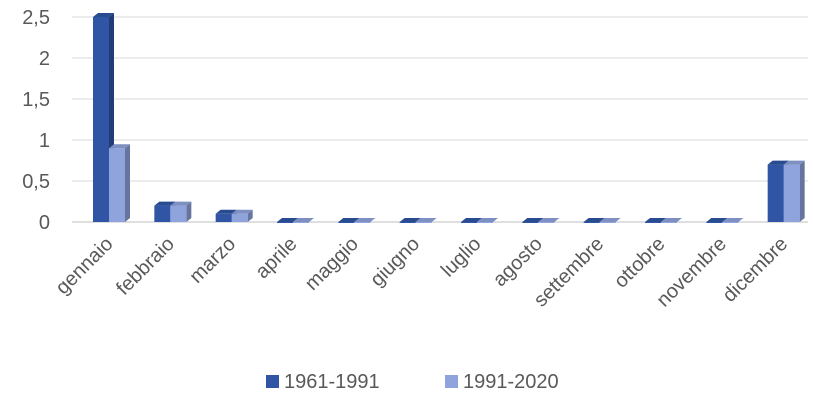 The height and width of the screenshot is (401, 813). What do you see at coordinates (461, 257) in the screenshot?
I see `x-tick-label-luglio: luglio` at bounding box center [461, 257].